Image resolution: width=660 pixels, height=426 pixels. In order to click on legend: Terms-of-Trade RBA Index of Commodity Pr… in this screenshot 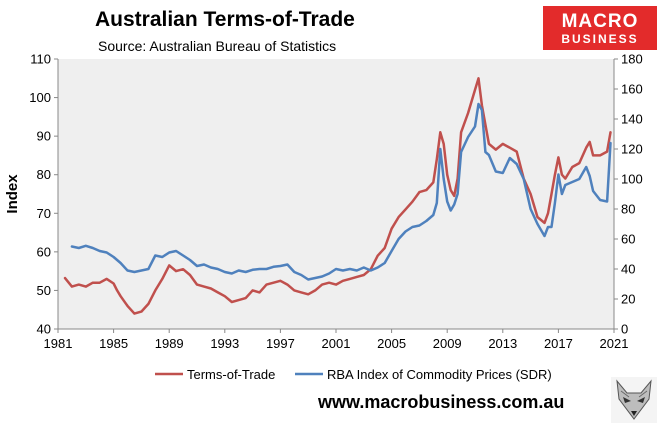, I will do `click(353, 374)`.